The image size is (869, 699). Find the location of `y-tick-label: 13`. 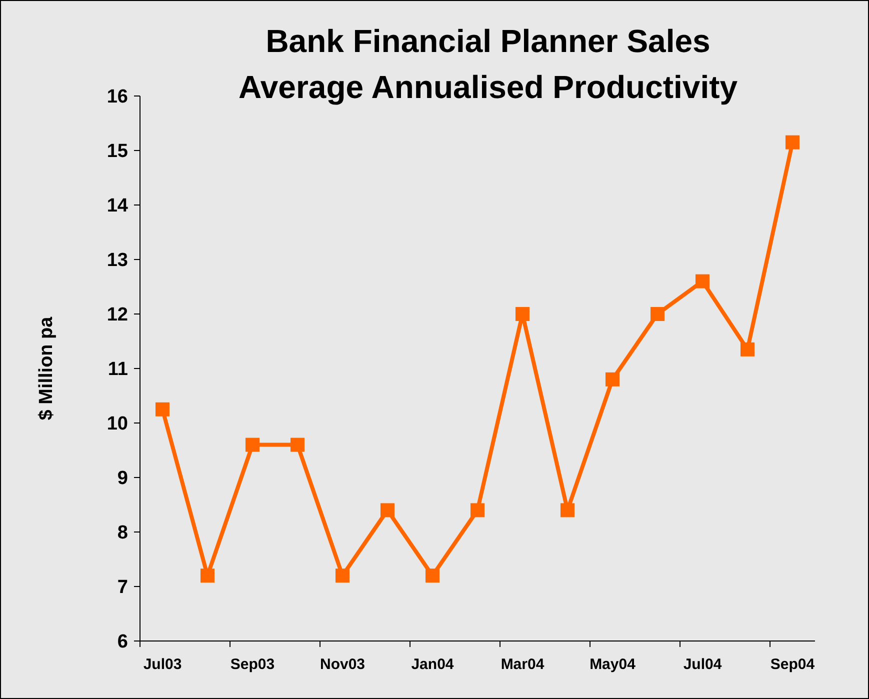

y-tick-label: 13 is located at coordinates (117, 261).